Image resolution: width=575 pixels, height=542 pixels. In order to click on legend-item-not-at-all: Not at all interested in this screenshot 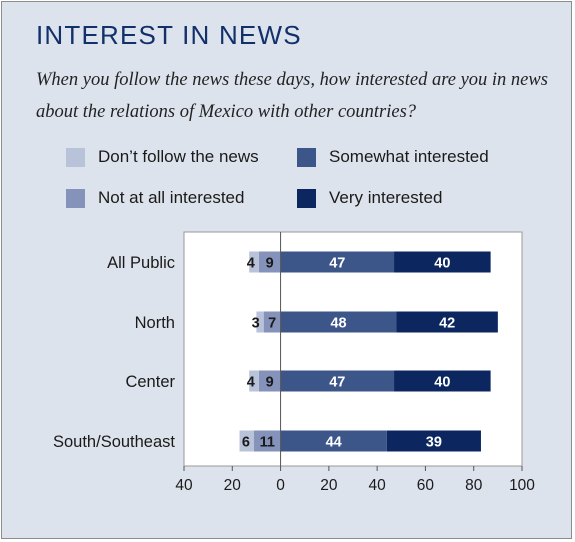, I will do `click(155, 198)`.